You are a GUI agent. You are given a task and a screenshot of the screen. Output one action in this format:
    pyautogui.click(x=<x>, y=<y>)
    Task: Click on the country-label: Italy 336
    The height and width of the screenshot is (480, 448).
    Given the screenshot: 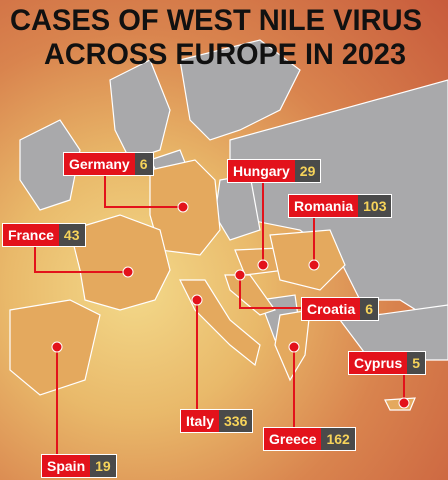 What is the action you would take?
    pyautogui.click(x=217, y=421)
    